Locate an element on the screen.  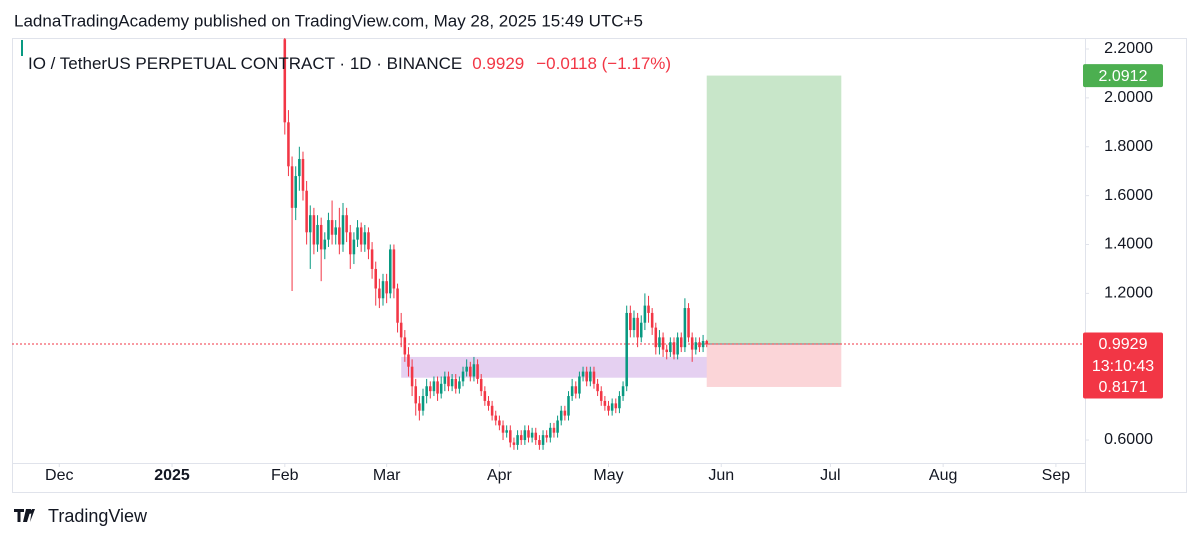
last-price: 0.9929 is located at coordinates (498, 63).